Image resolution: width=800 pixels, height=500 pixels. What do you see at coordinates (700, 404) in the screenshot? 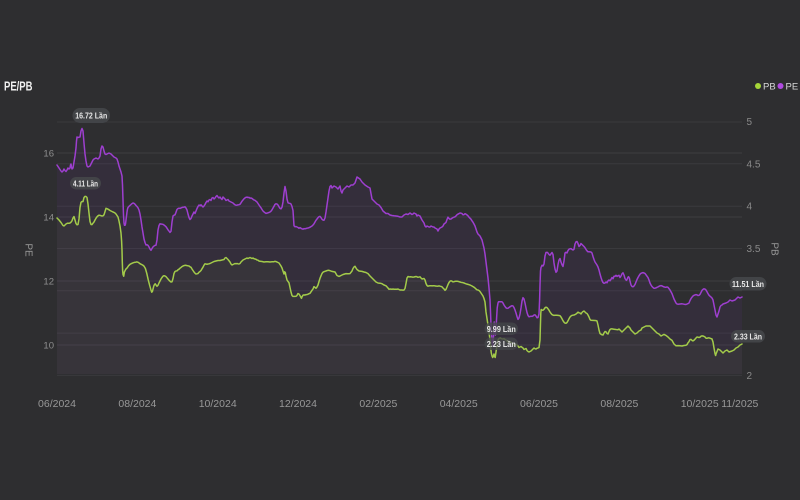
I see `svg-text: 10/2025` at bounding box center [700, 404].